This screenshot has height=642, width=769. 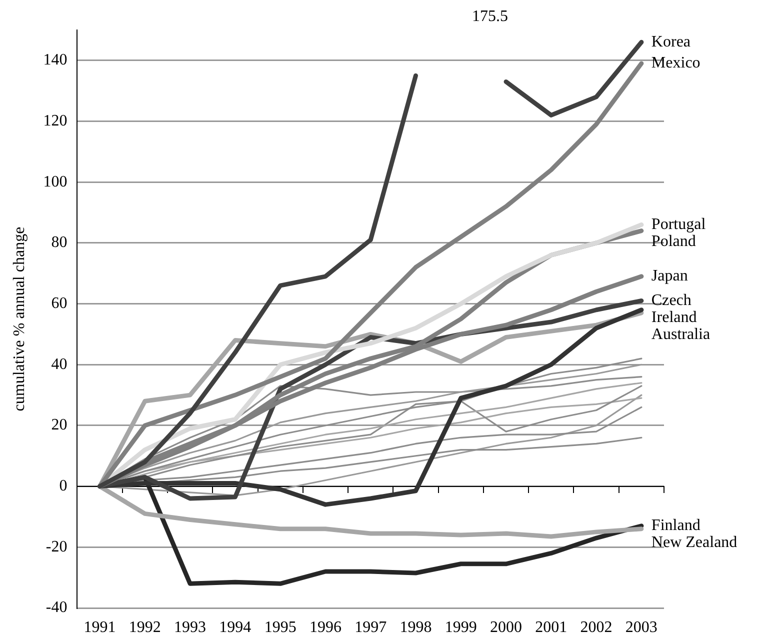 I want to click on x-tick-label: 2001, so click(x=551, y=627).